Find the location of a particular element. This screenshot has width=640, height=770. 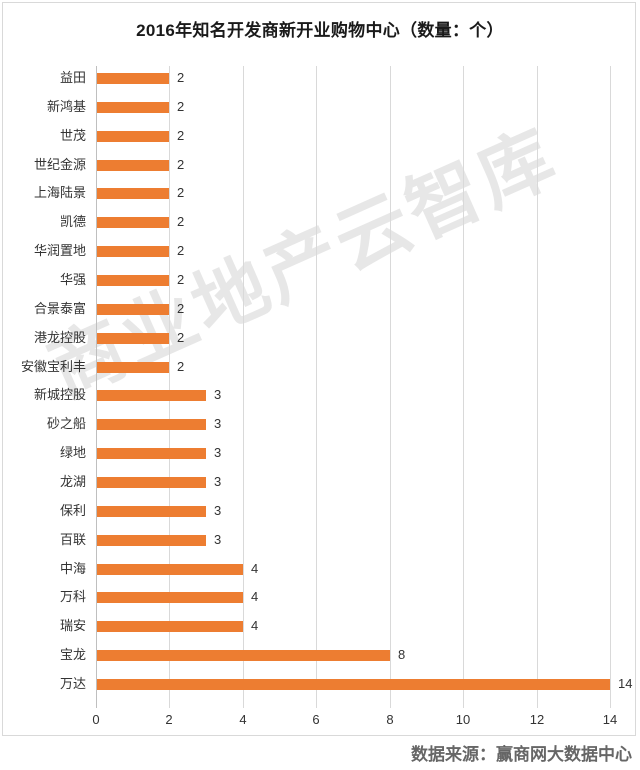

category-label: 中海 is located at coordinates (72, 568).